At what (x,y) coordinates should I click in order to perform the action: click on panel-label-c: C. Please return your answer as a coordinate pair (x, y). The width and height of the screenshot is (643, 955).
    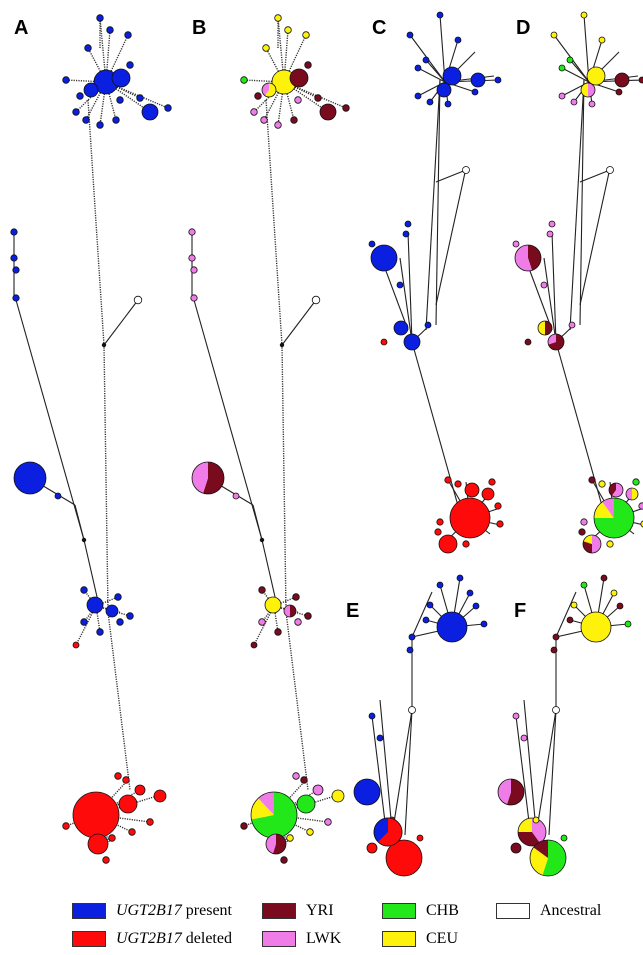
    Looking at the image, I should click on (379, 28).